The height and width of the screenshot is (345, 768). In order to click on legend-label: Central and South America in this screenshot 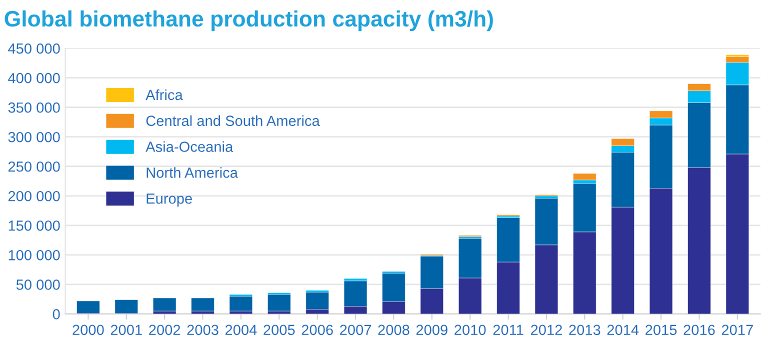, I will do `click(233, 120)`.